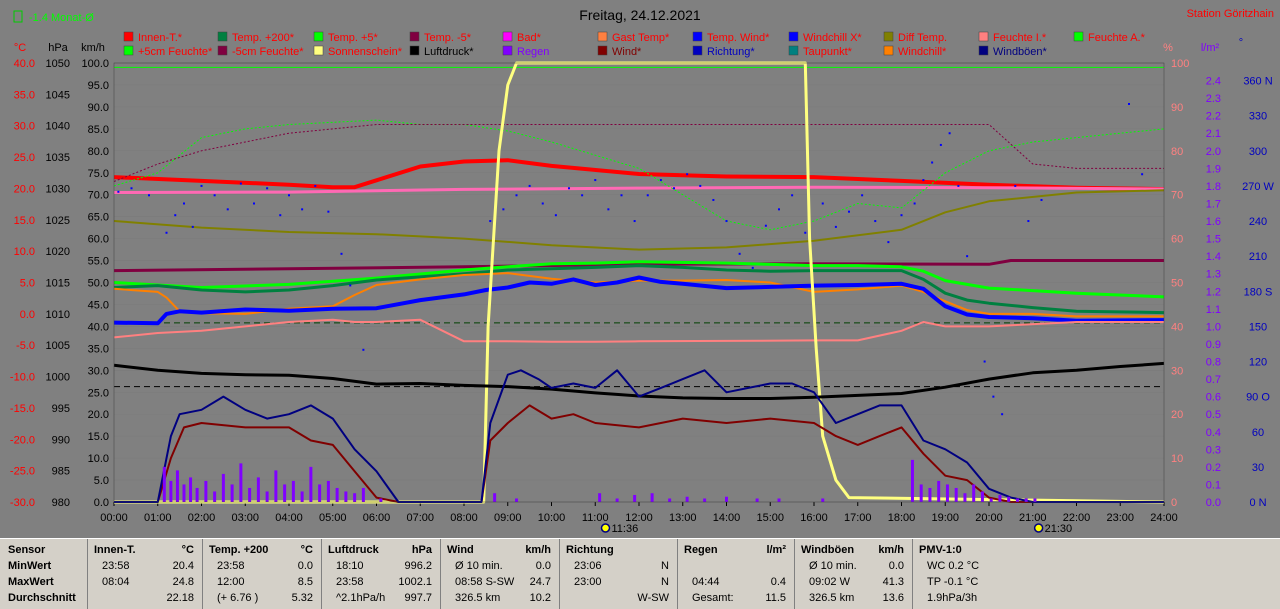  What do you see at coordinates (1213, 99) in the screenshot?
I see `y-tick-rain: 2.3` at bounding box center [1213, 99].